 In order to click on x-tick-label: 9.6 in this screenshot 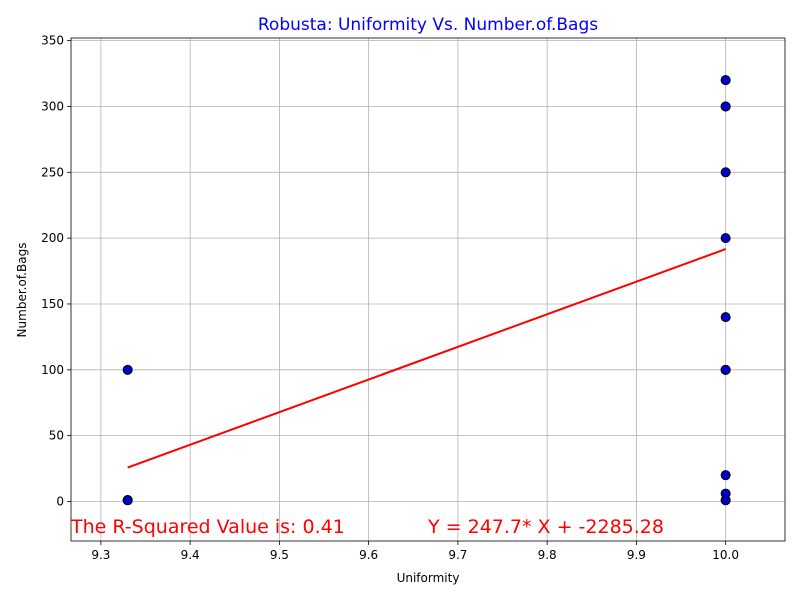, I will do `click(368, 555)`.